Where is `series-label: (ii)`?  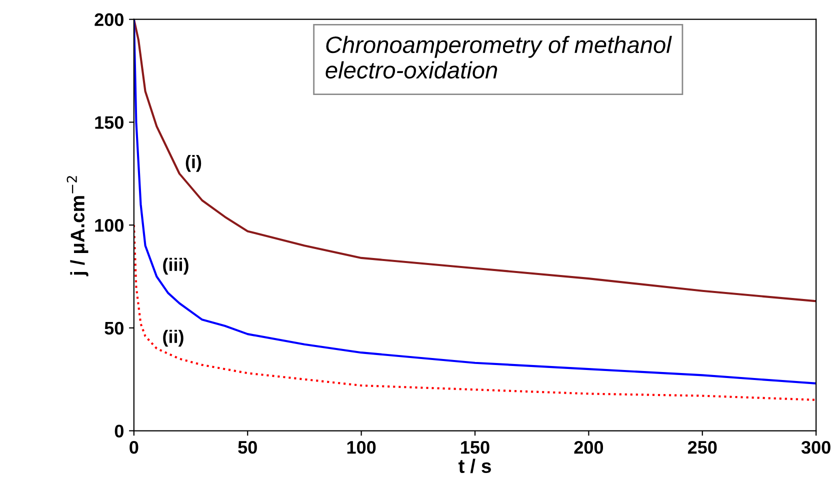
series-label: (ii) is located at coordinates (173, 338).